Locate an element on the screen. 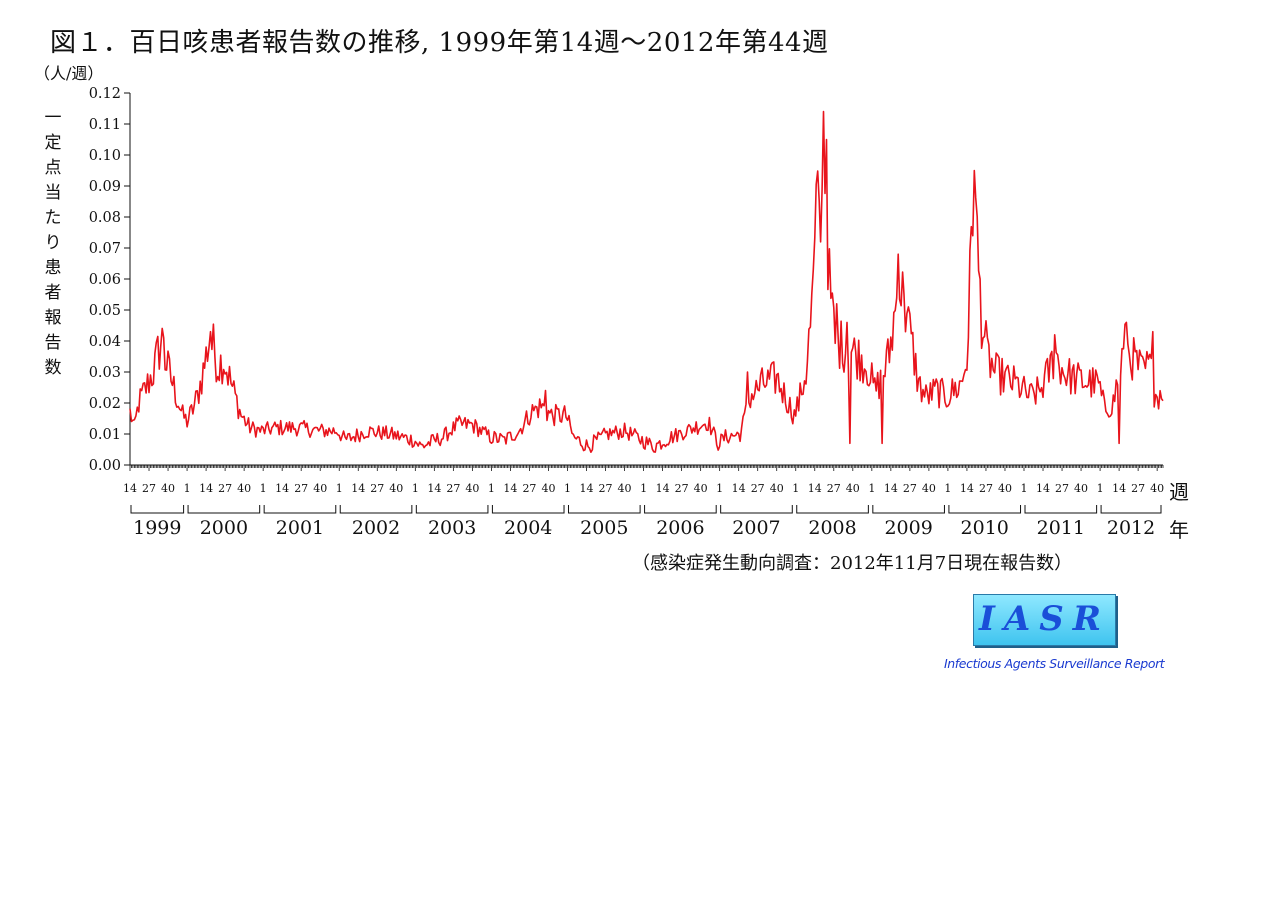 The height and width of the screenshot is (914, 1280). y-tick-label: 0.06 is located at coordinates (105, 280).